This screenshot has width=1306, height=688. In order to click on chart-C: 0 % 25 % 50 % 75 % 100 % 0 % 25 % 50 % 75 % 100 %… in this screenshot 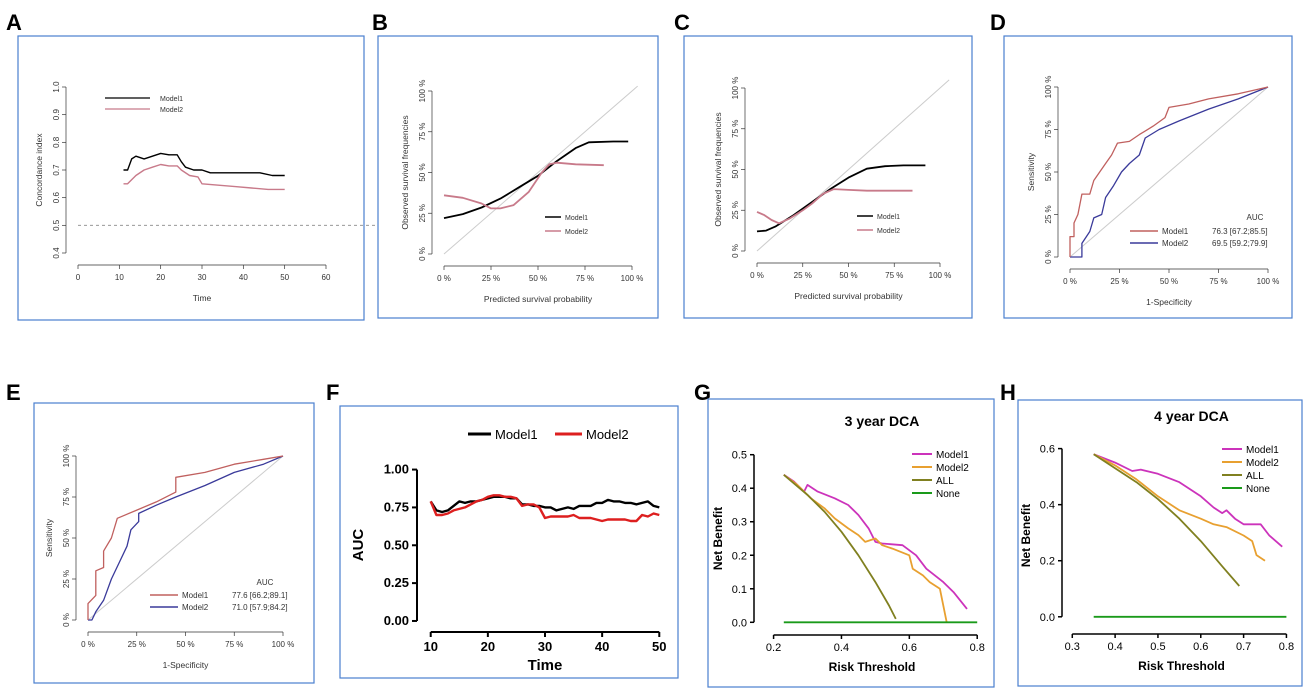, I will do `click(832, 189)`.